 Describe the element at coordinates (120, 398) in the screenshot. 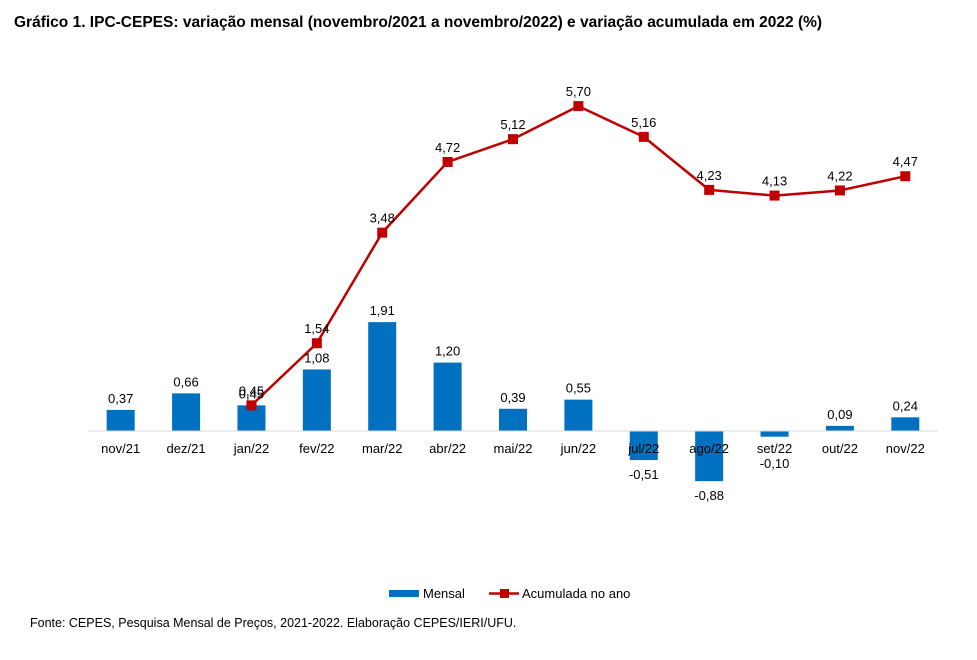

I see `bar-value-label: 0,37` at that location.